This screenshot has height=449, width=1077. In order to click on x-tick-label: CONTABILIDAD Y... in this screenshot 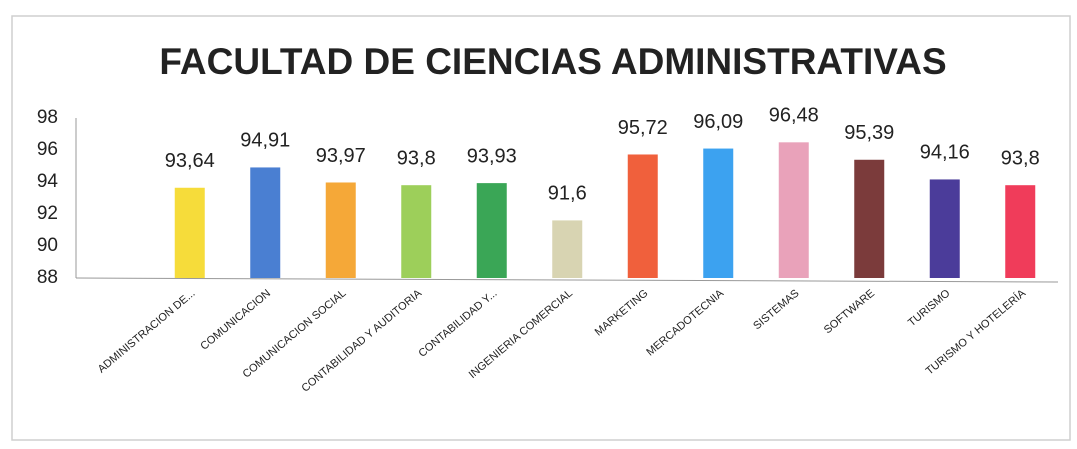, I will do `click(457, 323)`.